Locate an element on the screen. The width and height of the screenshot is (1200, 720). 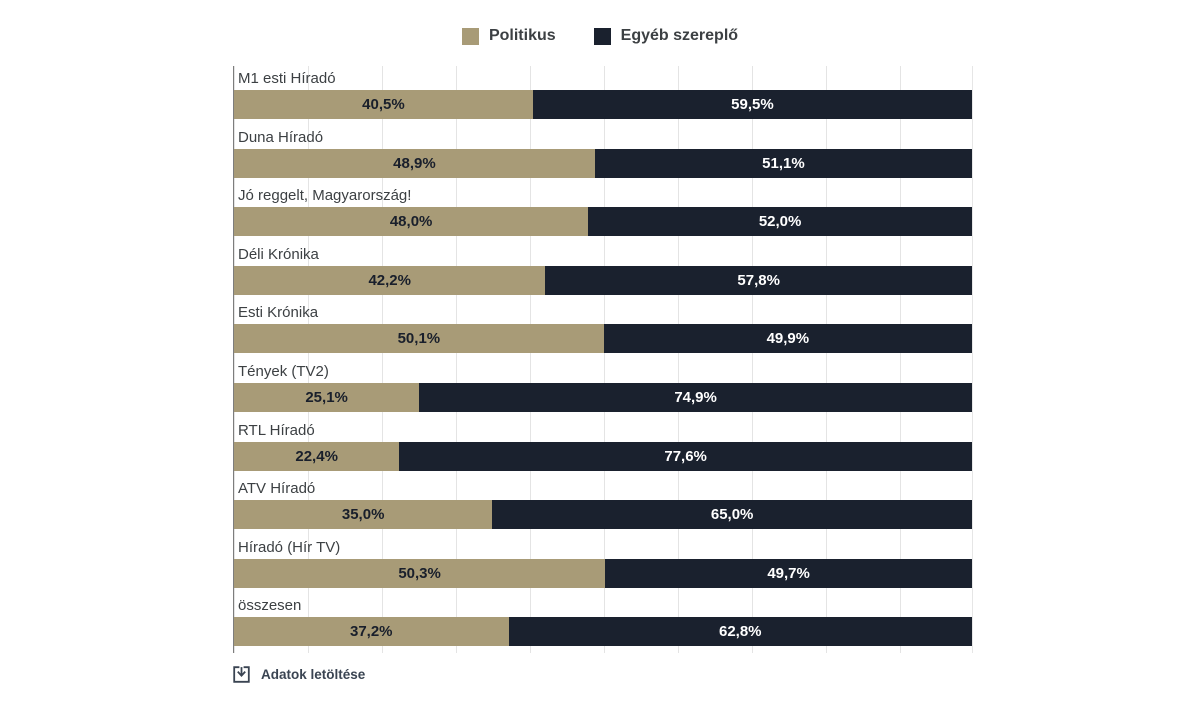
chart-row: összesen 37,2% 62,8% is located at coordinates (603, 622).